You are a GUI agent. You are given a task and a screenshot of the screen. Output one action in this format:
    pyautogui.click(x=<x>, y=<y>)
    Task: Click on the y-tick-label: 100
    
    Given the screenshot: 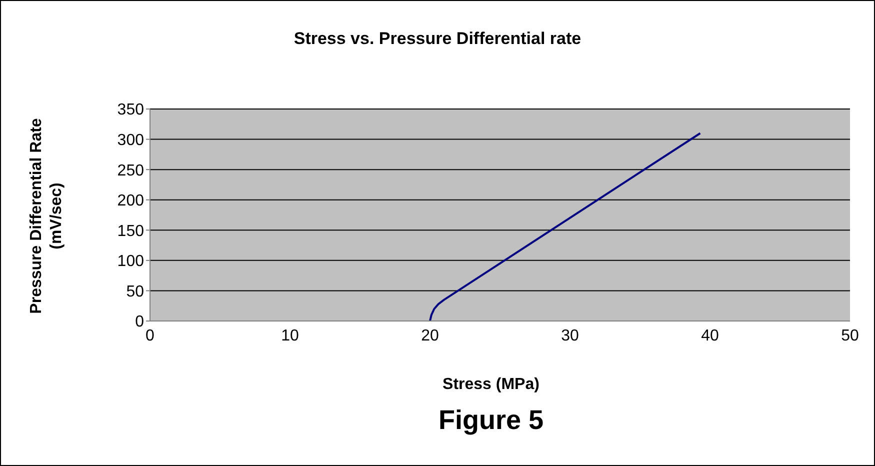 What is the action you would take?
    pyautogui.click(x=130, y=261)
    